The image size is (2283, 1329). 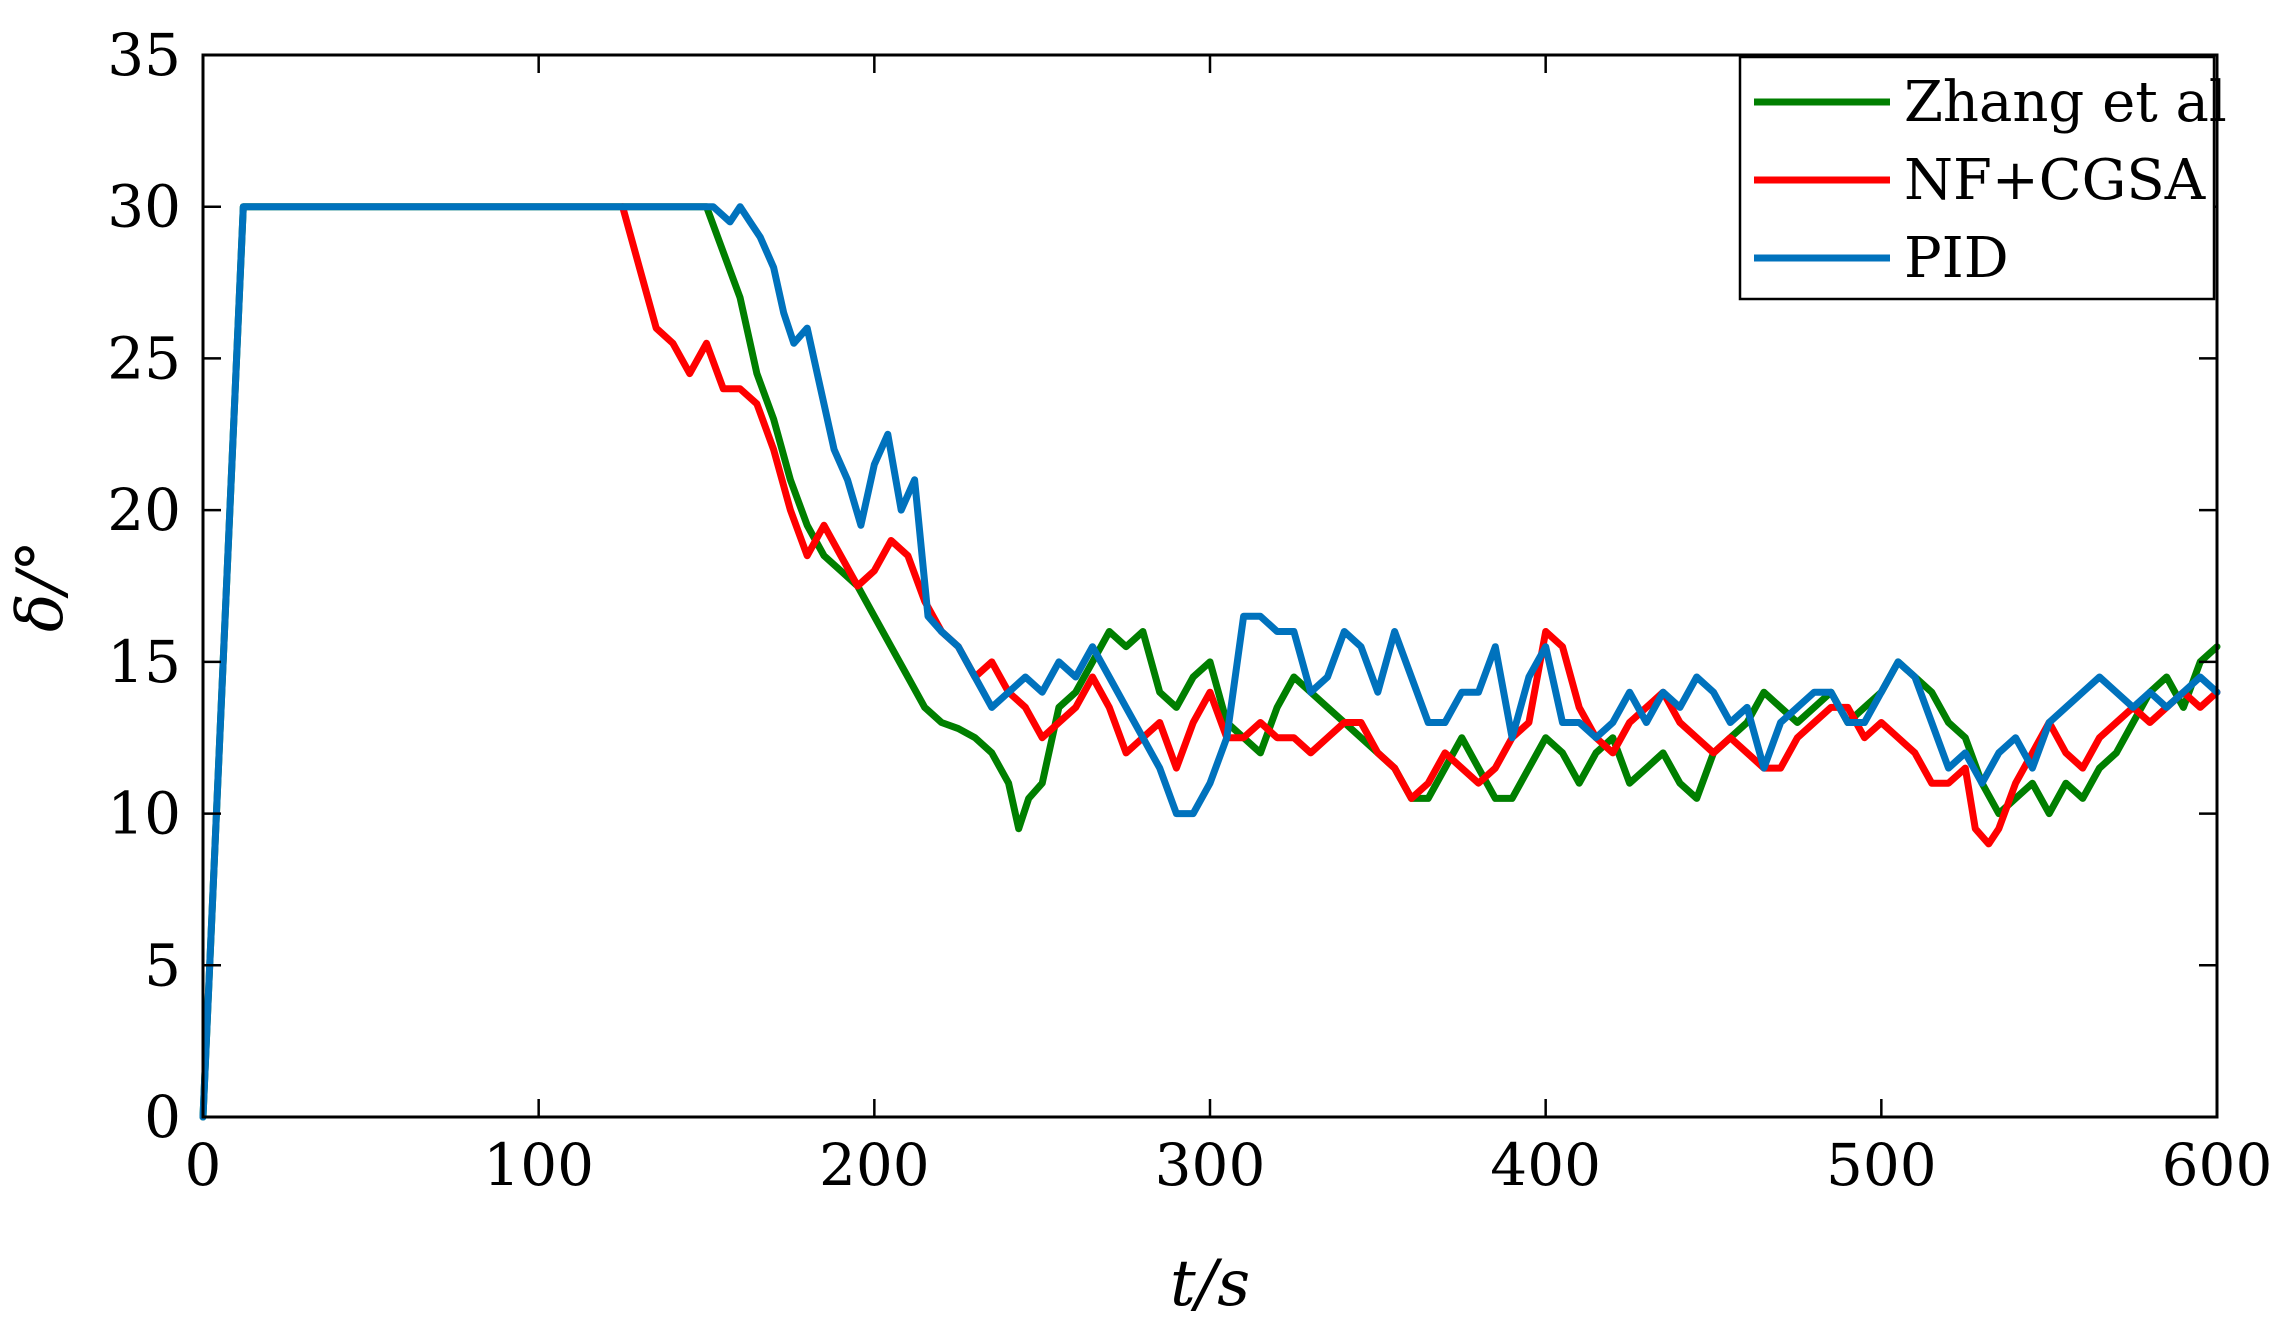 I want to click on y-tick-label: 5, so click(x=162, y=965).